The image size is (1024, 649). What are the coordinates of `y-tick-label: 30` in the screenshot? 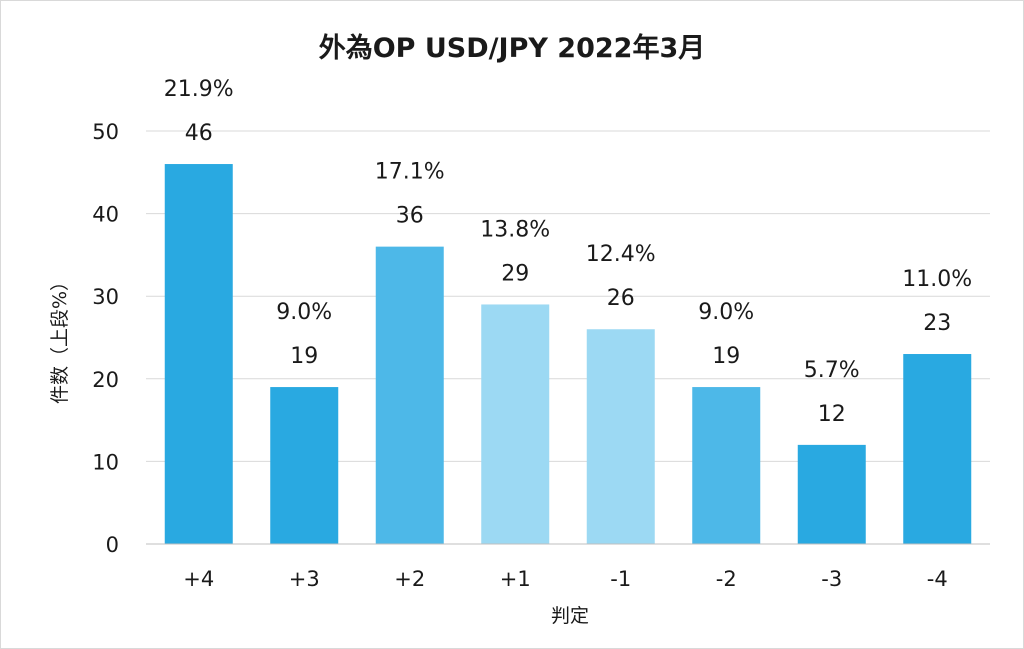 It's located at (105, 297).